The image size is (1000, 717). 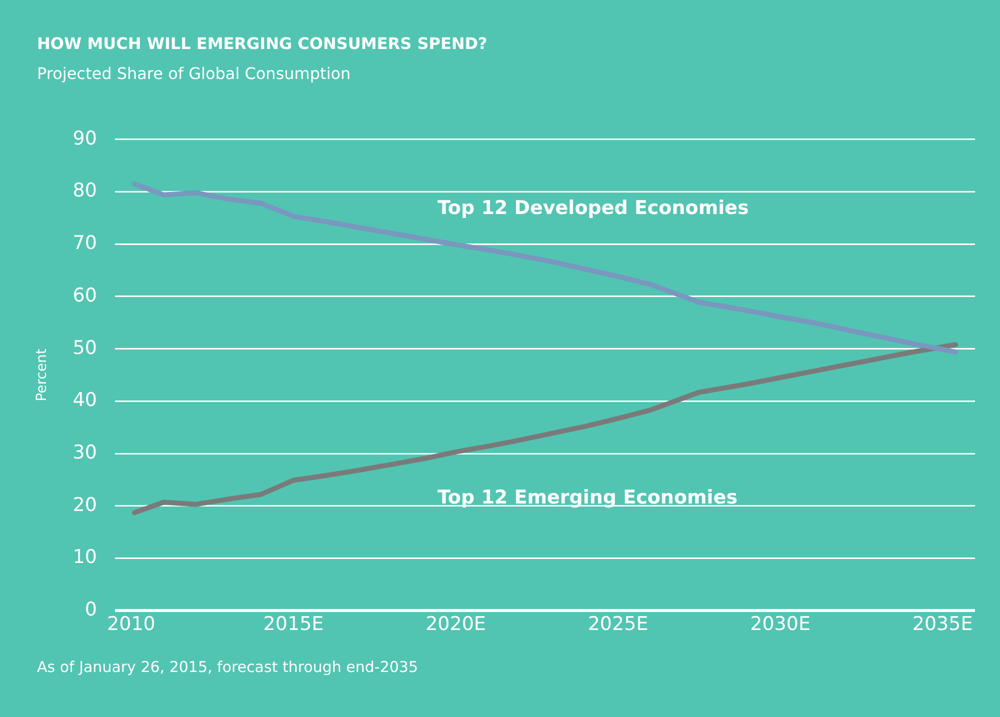 I want to click on y-tick-label: 10, so click(x=84, y=557).